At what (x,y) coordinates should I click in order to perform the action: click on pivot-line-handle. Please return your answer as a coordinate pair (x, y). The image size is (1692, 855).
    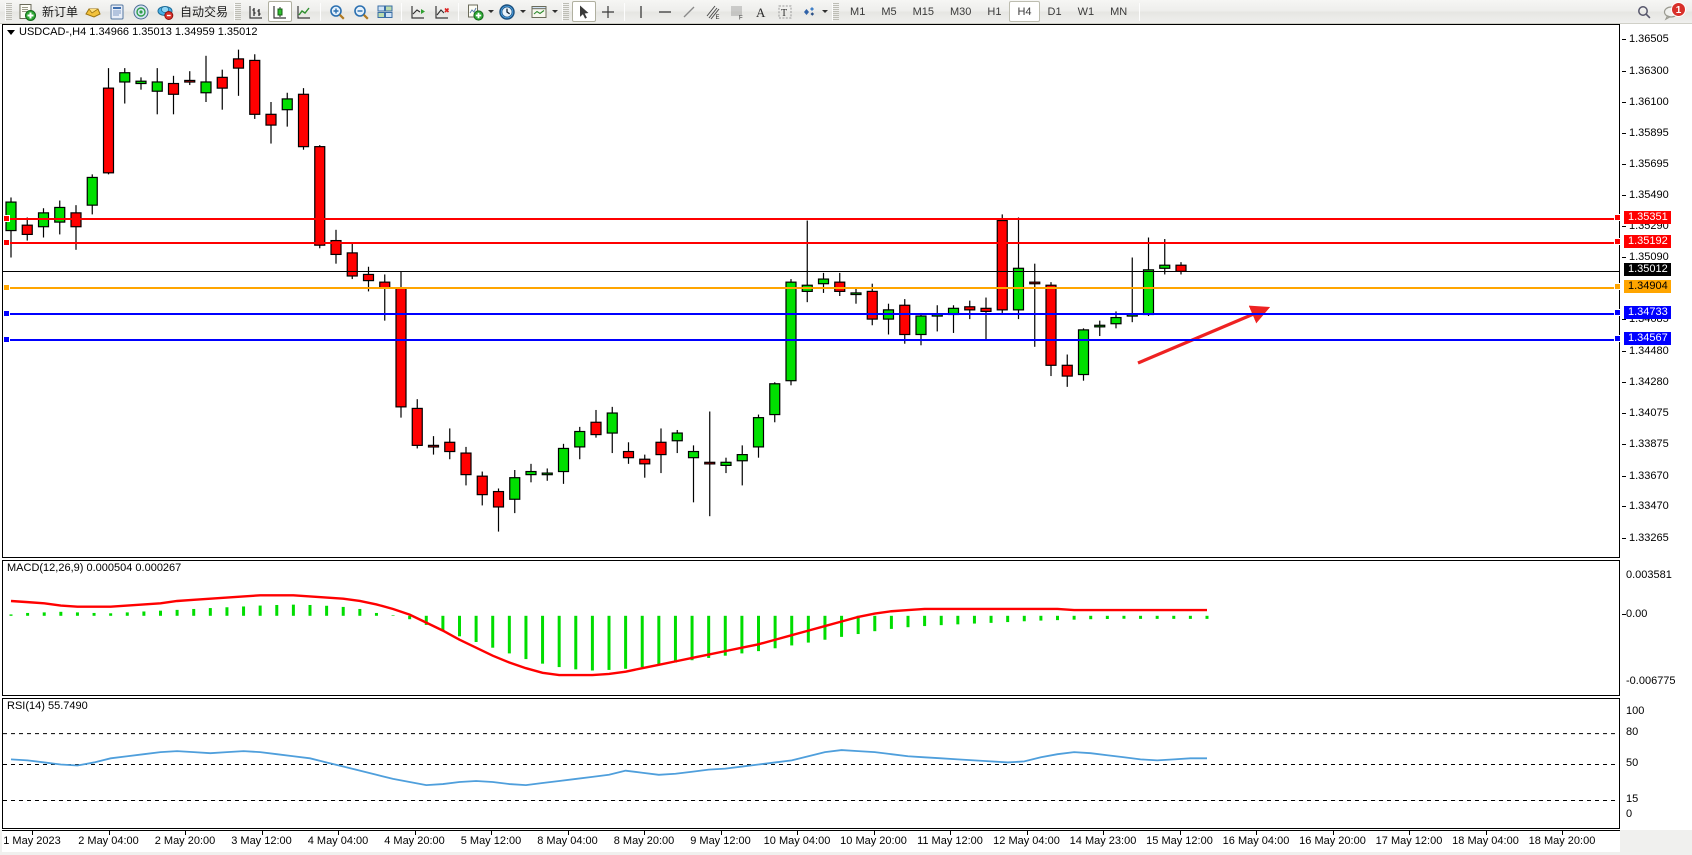
    Looking at the image, I should click on (6, 287).